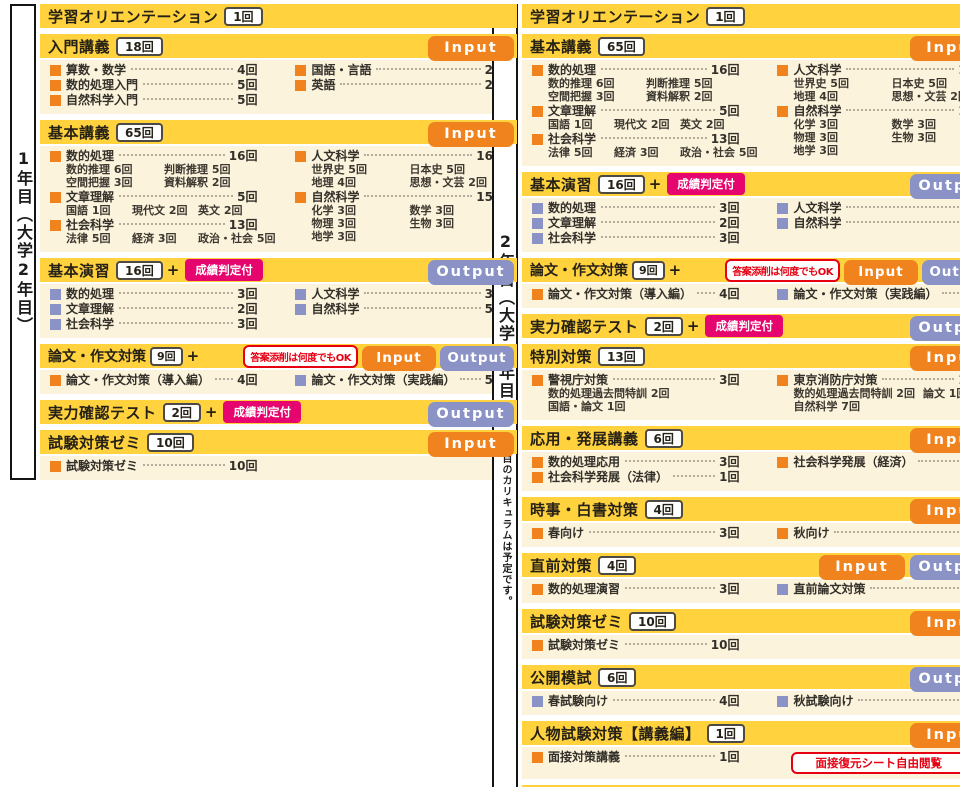  I want to click on item-label: 数的処理, so click(90, 156).